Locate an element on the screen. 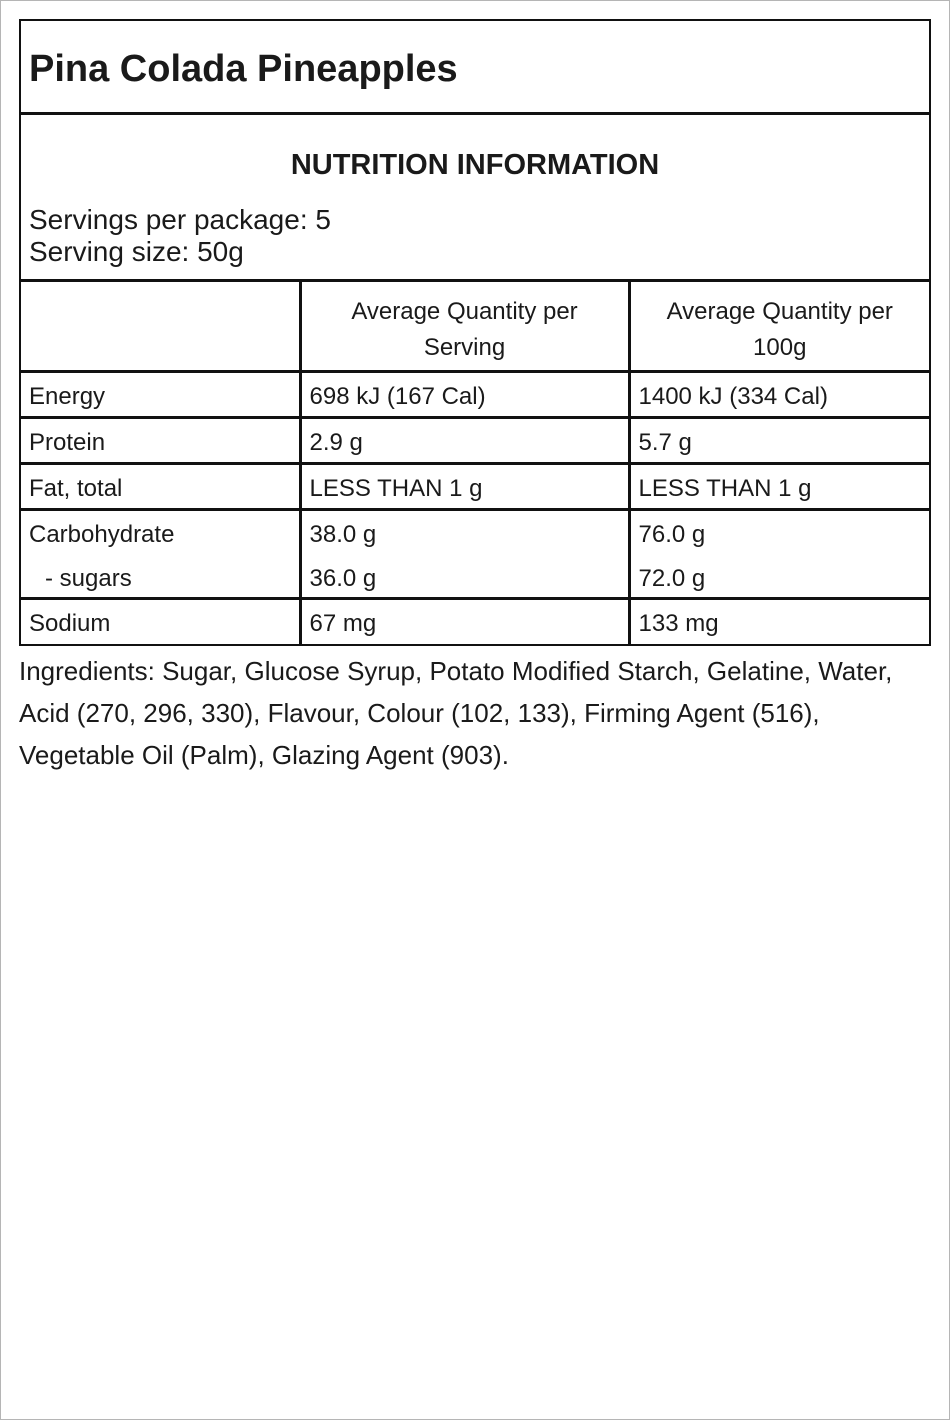 The height and width of the screenshot is (1420, 950). table-row: Protein 2.9 g 5.7 g is located at coordinates (475, 439).